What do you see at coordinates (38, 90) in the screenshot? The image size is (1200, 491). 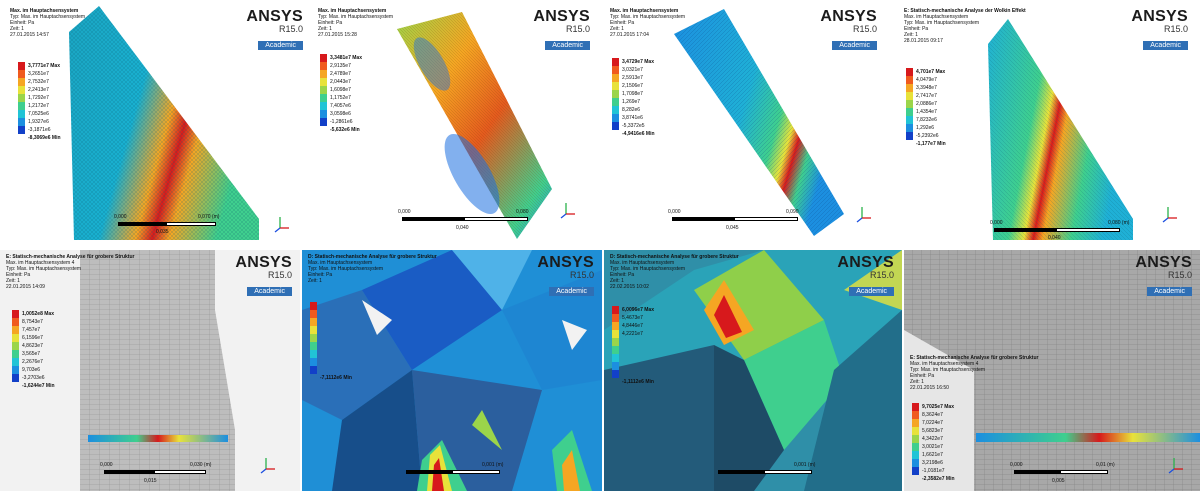 I see `legend-label: 2,2413e7` at bounding box center [38, 90].